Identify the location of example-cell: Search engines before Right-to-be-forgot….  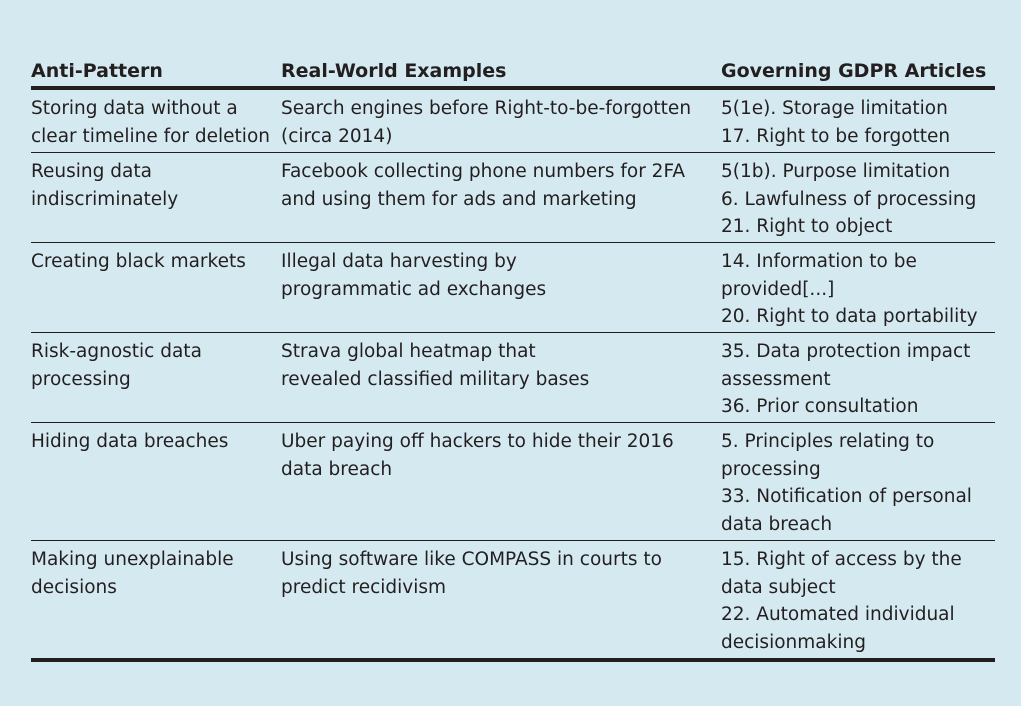
(486, 122).